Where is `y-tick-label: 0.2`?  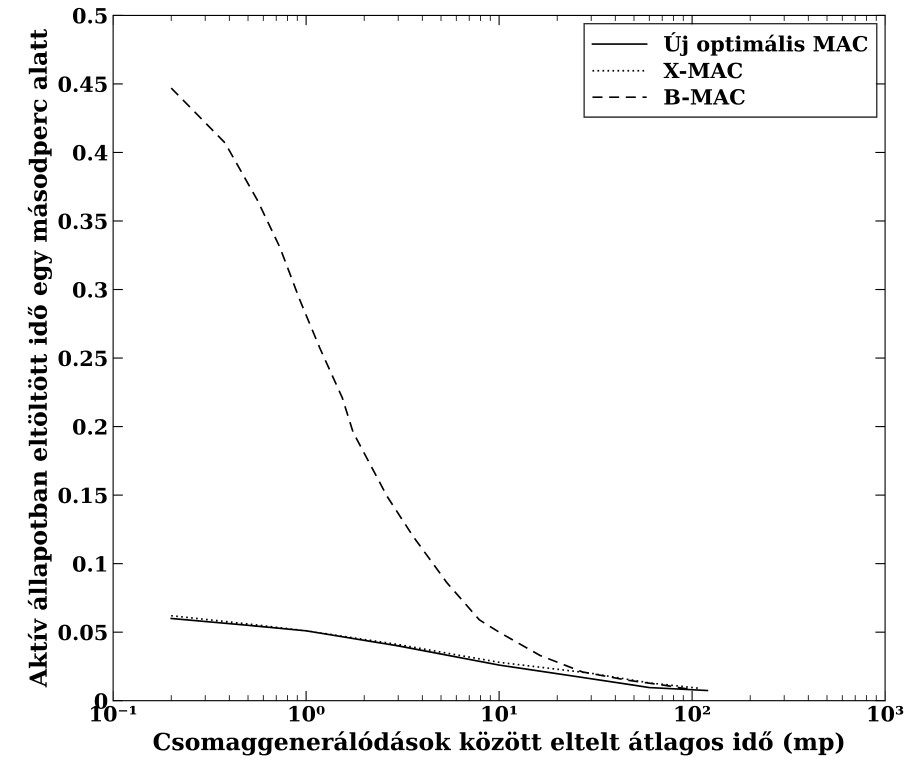 y-tick-label: 0.2 is located at coordinates (89, 427).